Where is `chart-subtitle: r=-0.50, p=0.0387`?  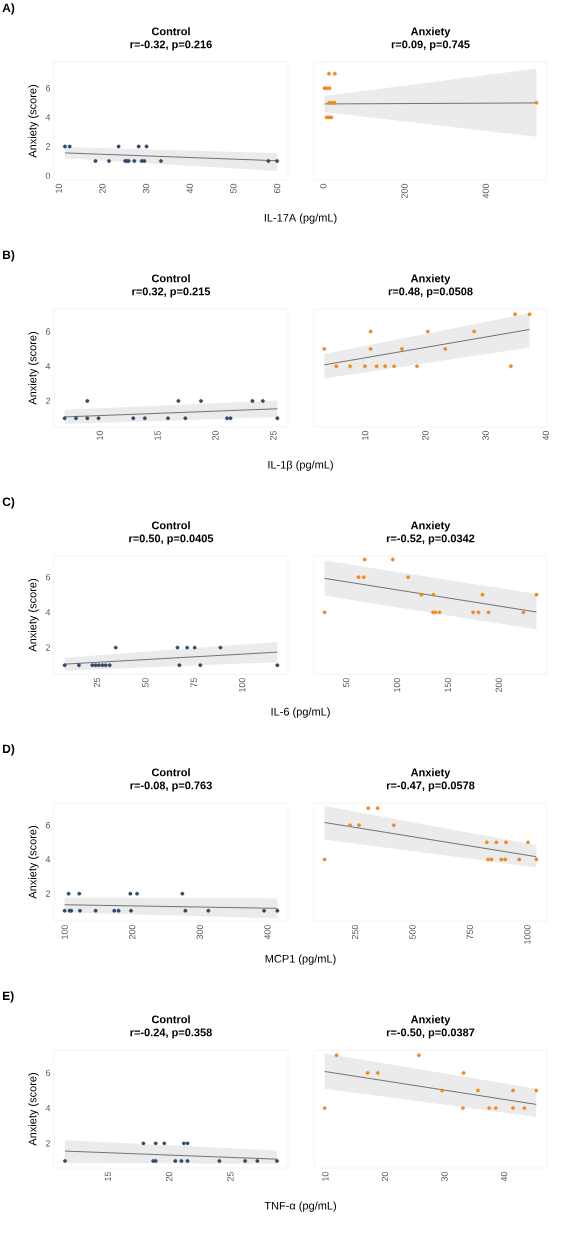 chart-subtitle: r=-0.50, p=0.0387 is located at coordinates (430, 1033).